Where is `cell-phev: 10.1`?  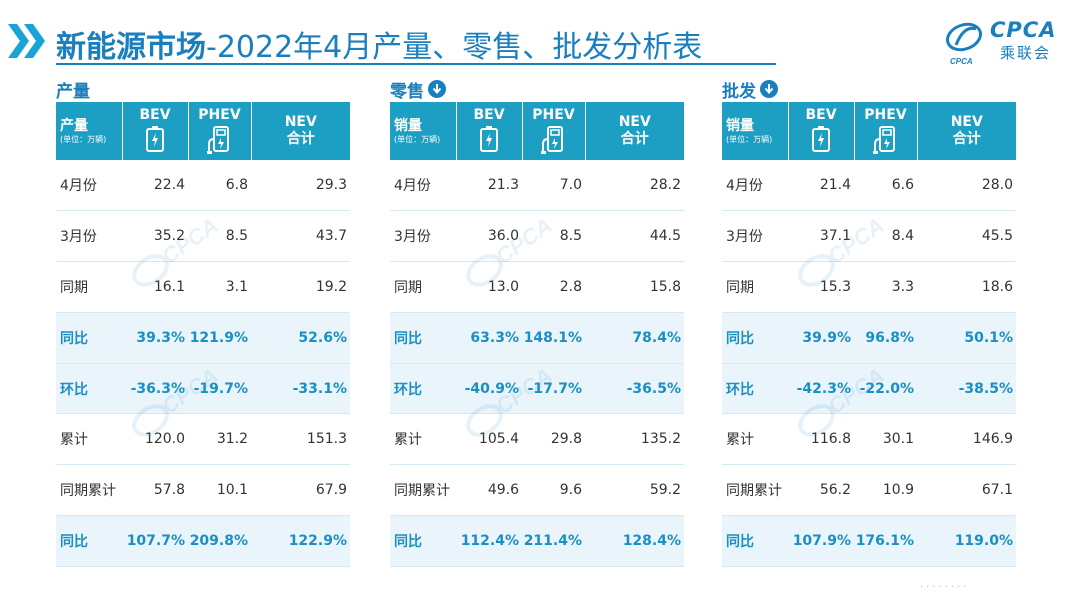 cell-phev: 10.1 is located at coordinates (219, 490).